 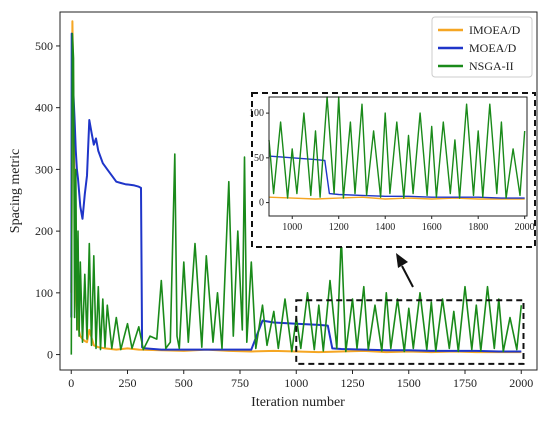 What do you see at coordinates (353, 383) in the screenshot?
I see `x-tick-label: 1250` at bounding box center [353, 383].